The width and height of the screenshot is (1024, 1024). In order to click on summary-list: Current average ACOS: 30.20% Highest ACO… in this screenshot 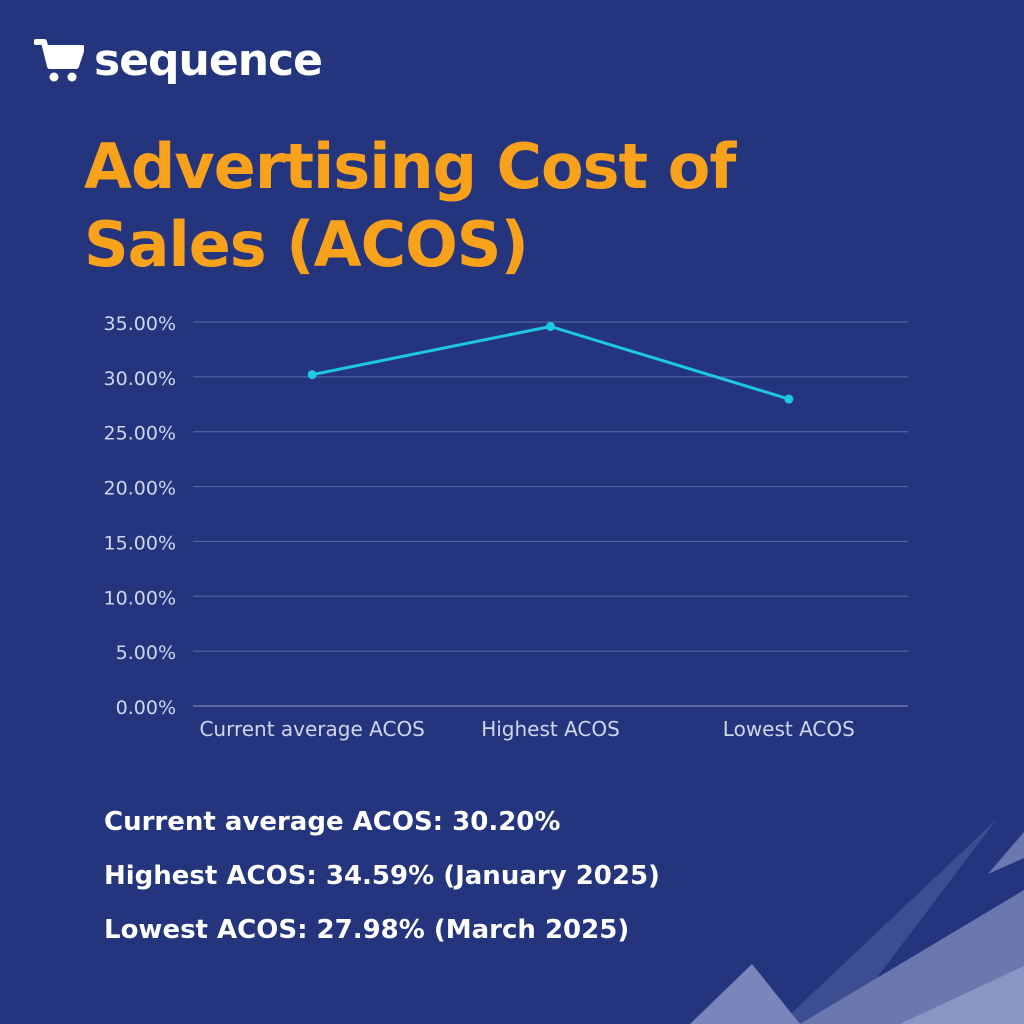, I will do `click(382, 876)`.